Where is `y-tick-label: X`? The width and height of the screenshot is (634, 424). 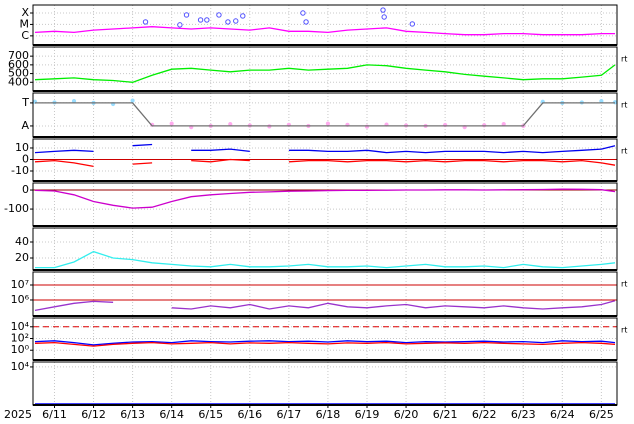
y-tick-label: X is located at coordinates (25, 12).